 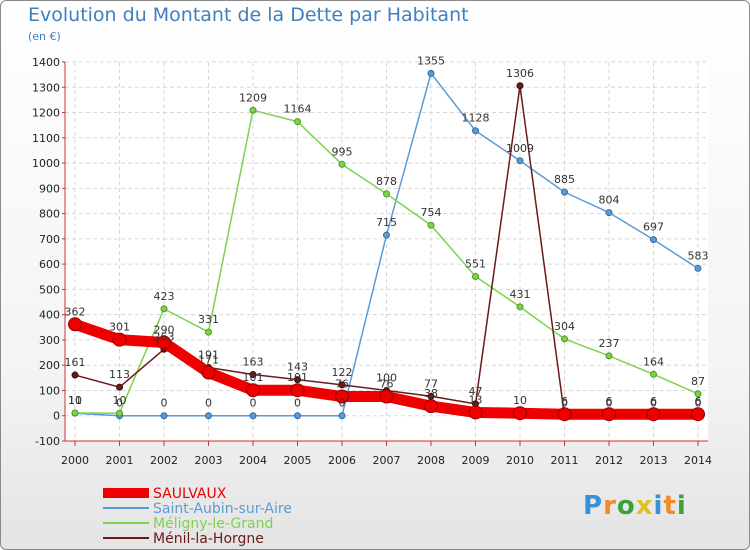 I want to click on data-label: 423, so click(x=164, y=296).